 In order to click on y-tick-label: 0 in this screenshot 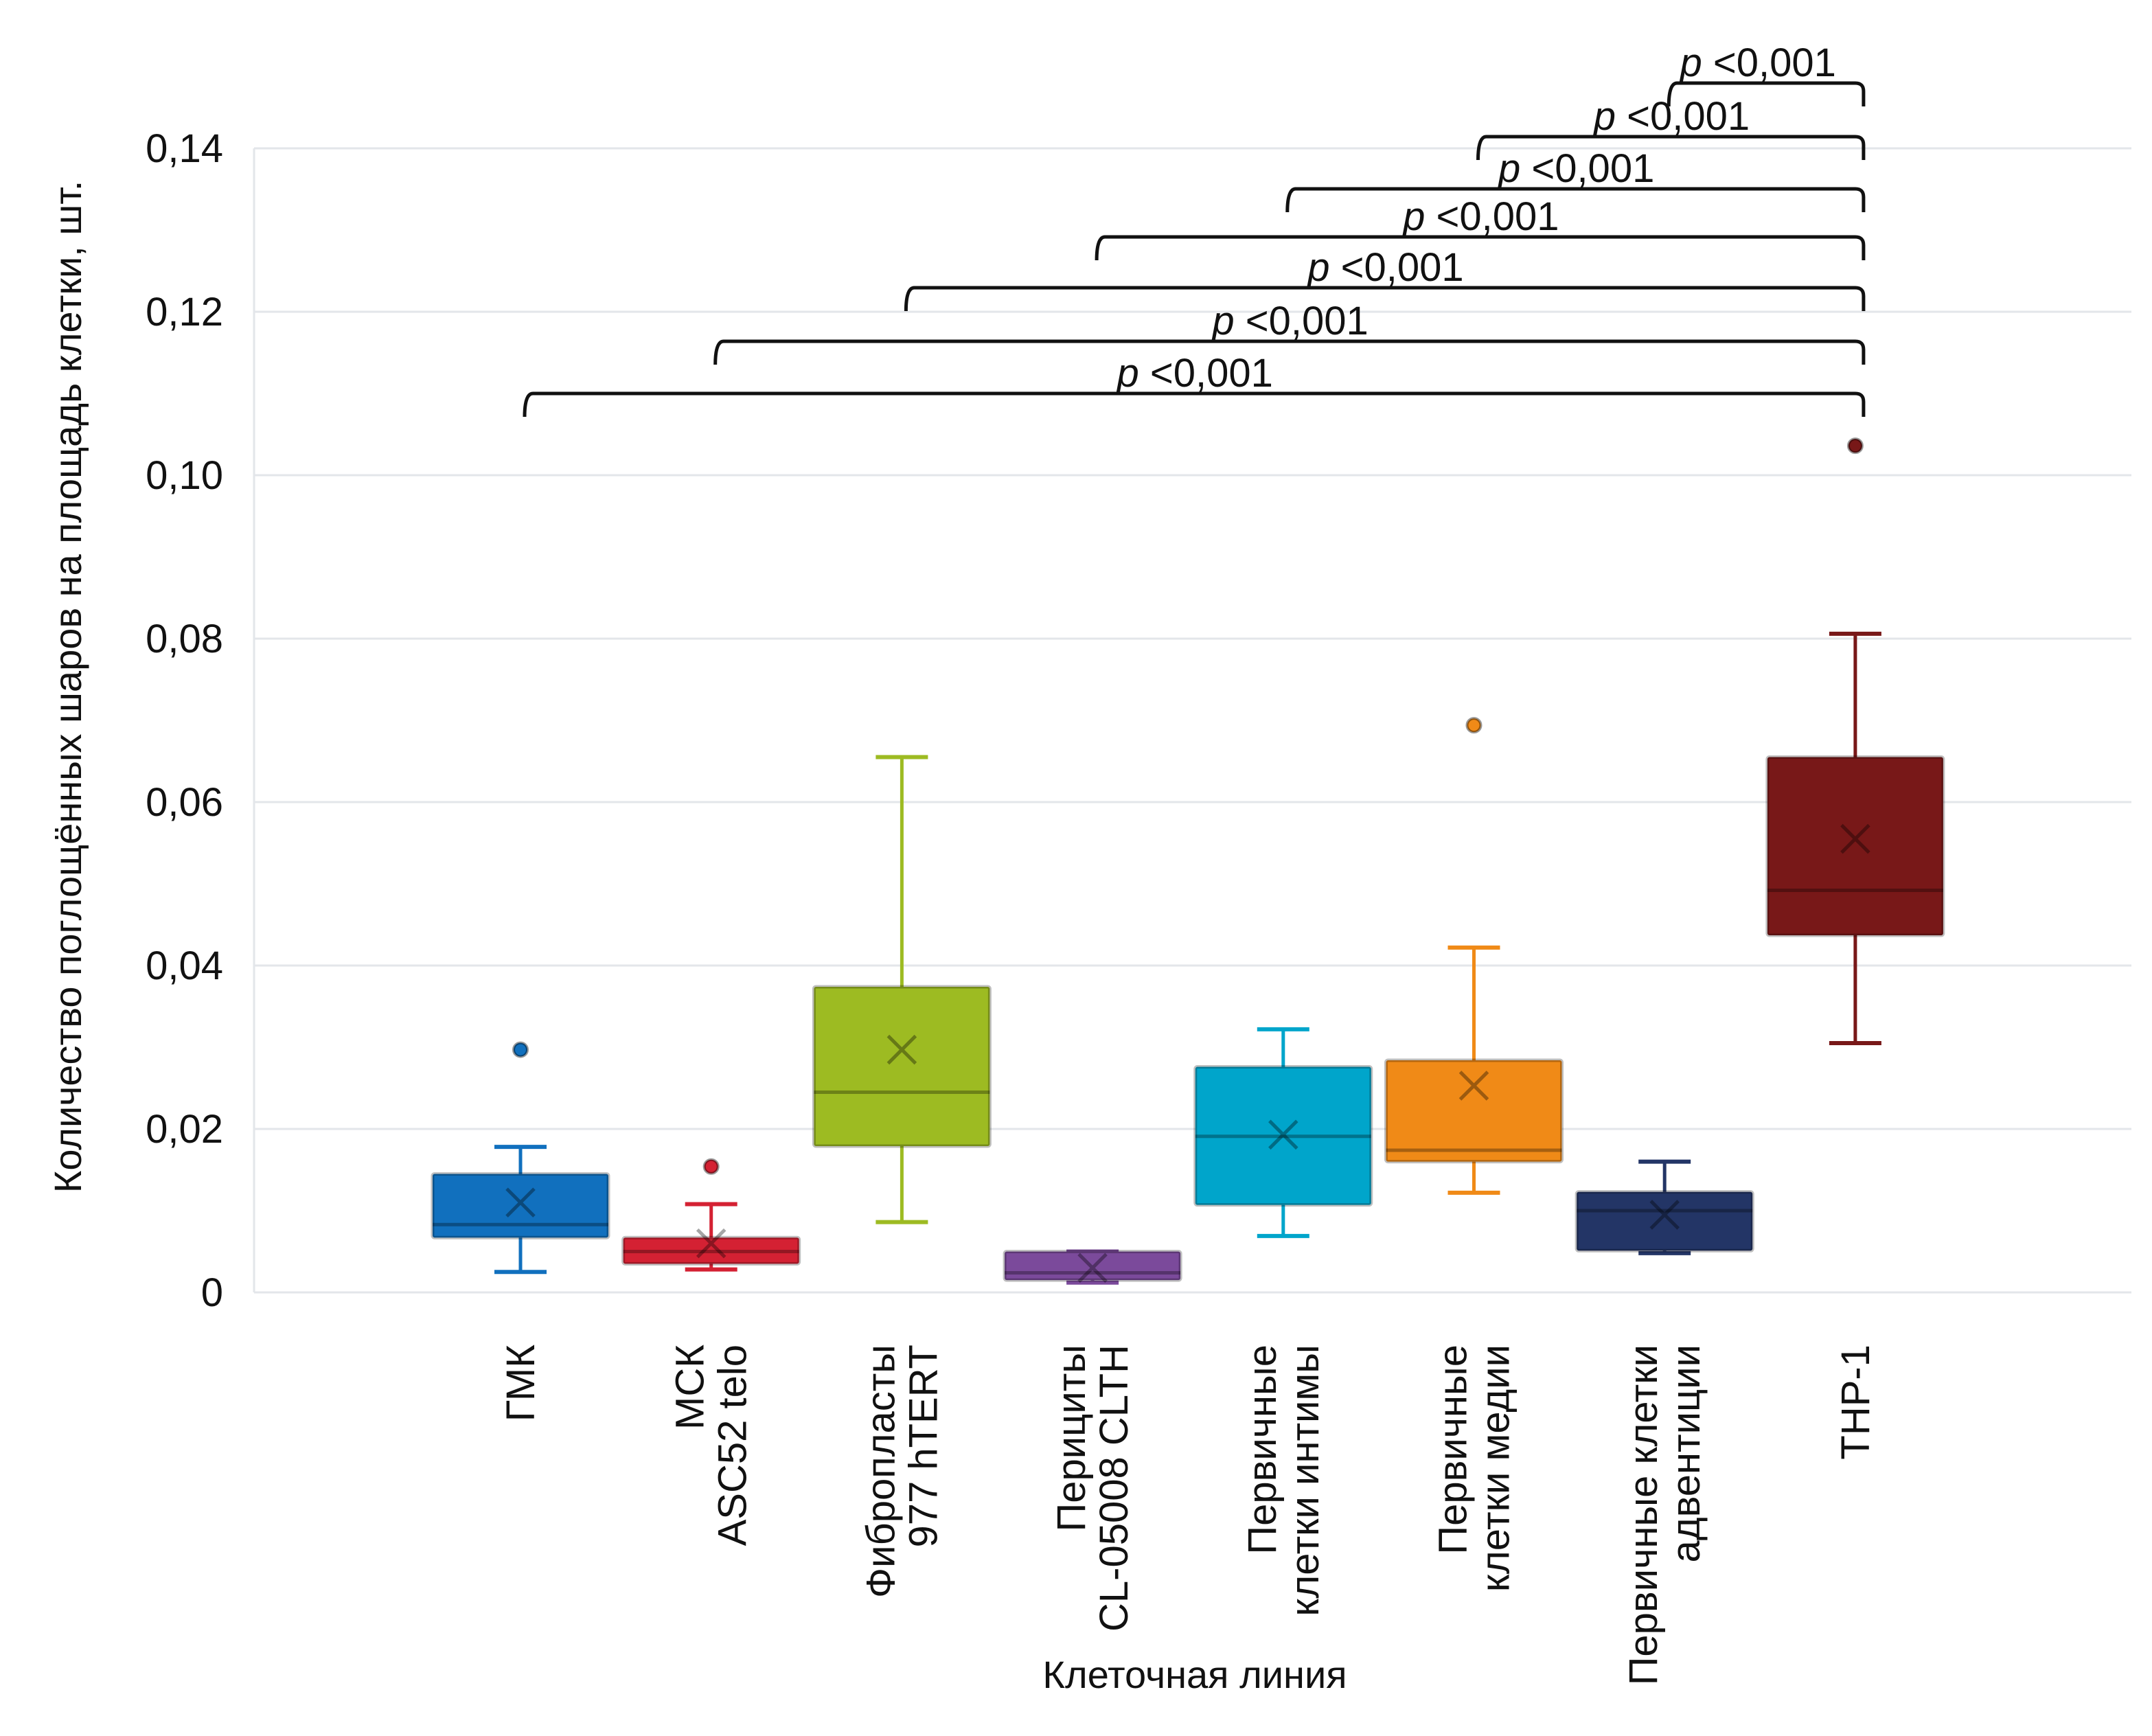, I will do `click(212, 1292)`.